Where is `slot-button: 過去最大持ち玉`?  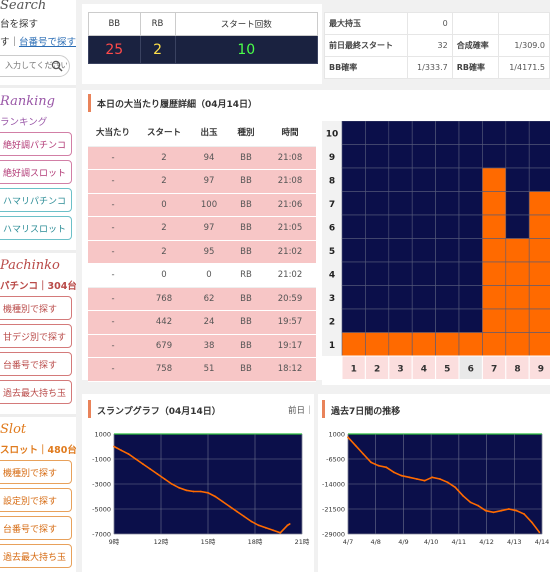
slot-button: 過去最大持ち玉 is located at coordinates (36, 556).